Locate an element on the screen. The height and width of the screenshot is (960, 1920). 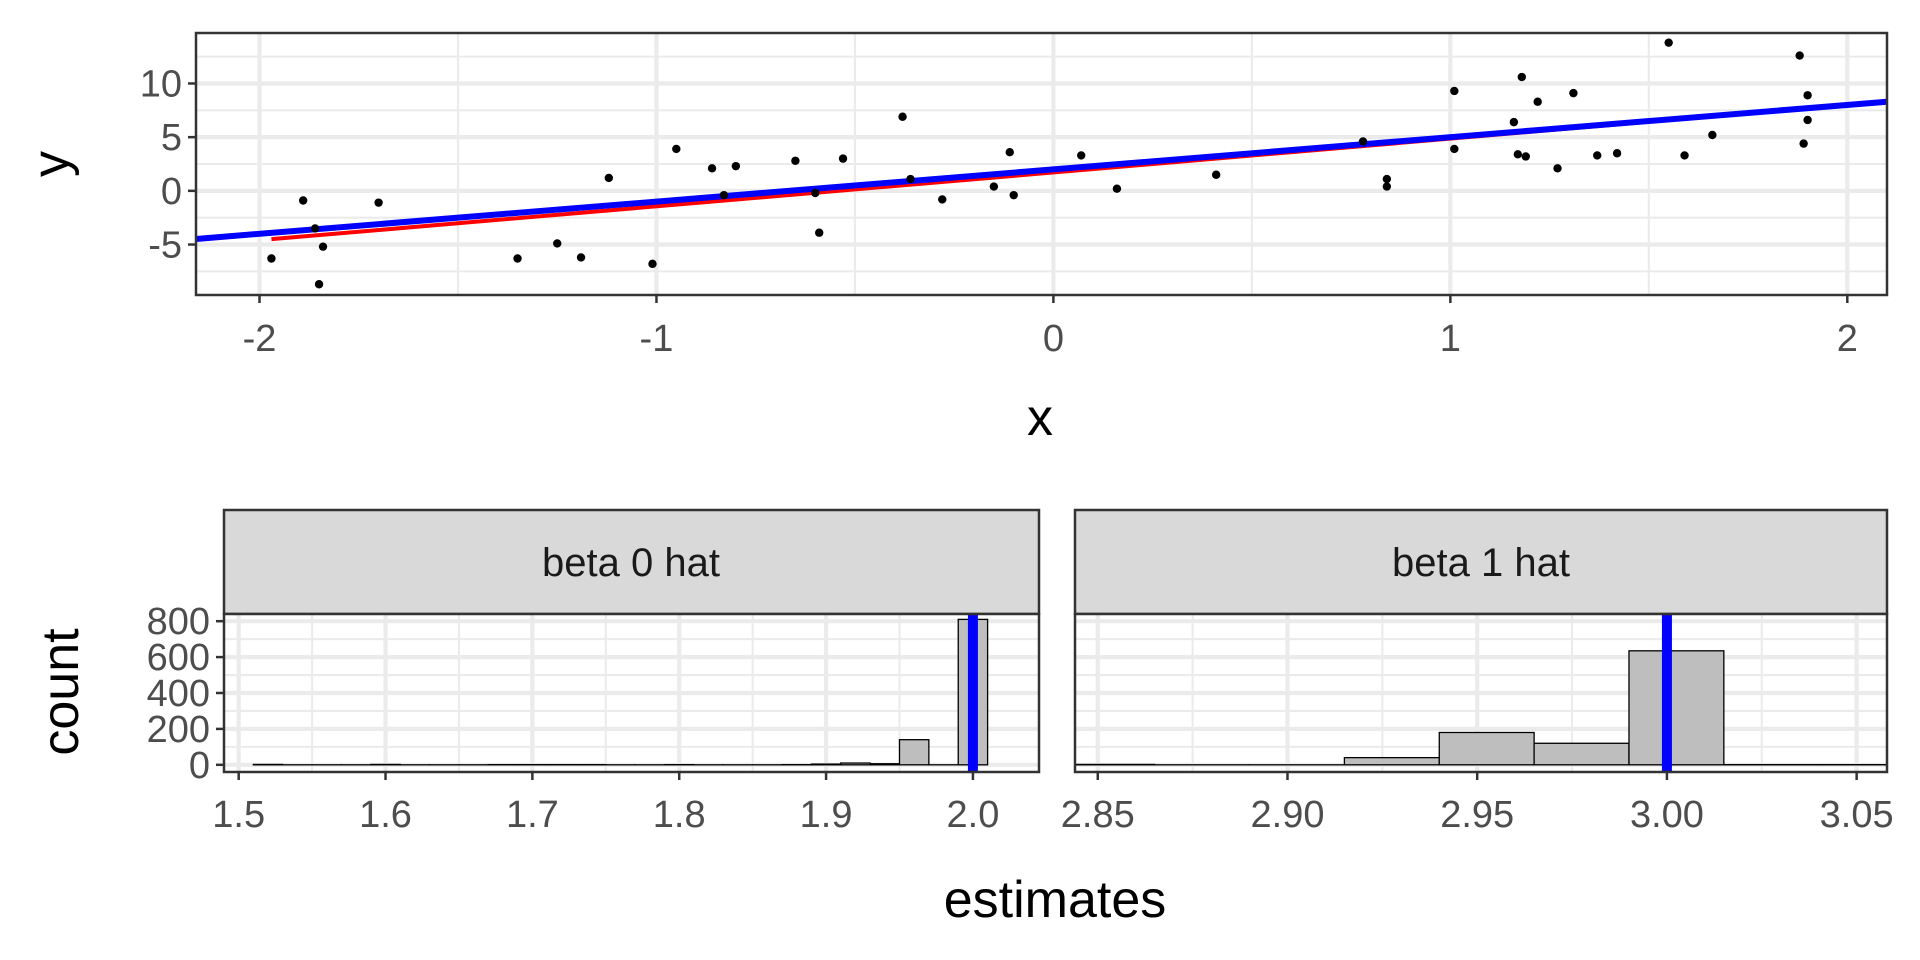
true-line-blue is located at coordinates (1041, 170).